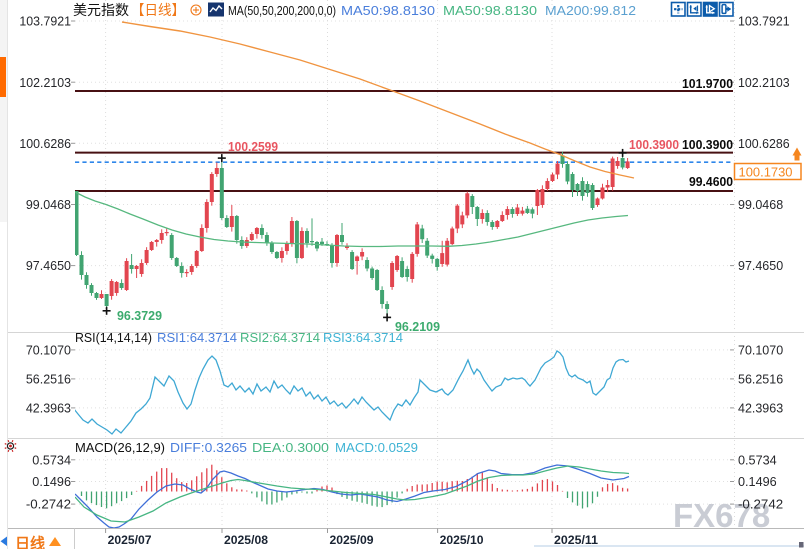 This screenshot has height=554, width=804. Describe the element at coordinates (376, 447) in the screenshot. I see `svg-text: MACD:0.0529` at that location.